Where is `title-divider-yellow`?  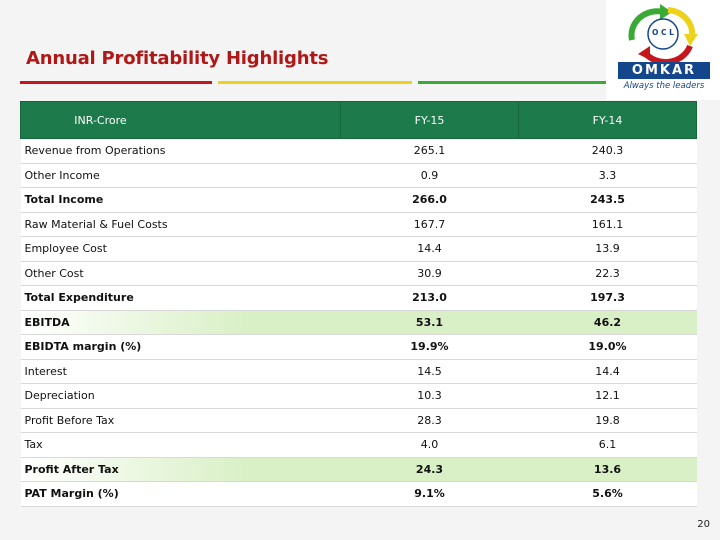
title-divider-yellow is located at coordinates (315, 82).